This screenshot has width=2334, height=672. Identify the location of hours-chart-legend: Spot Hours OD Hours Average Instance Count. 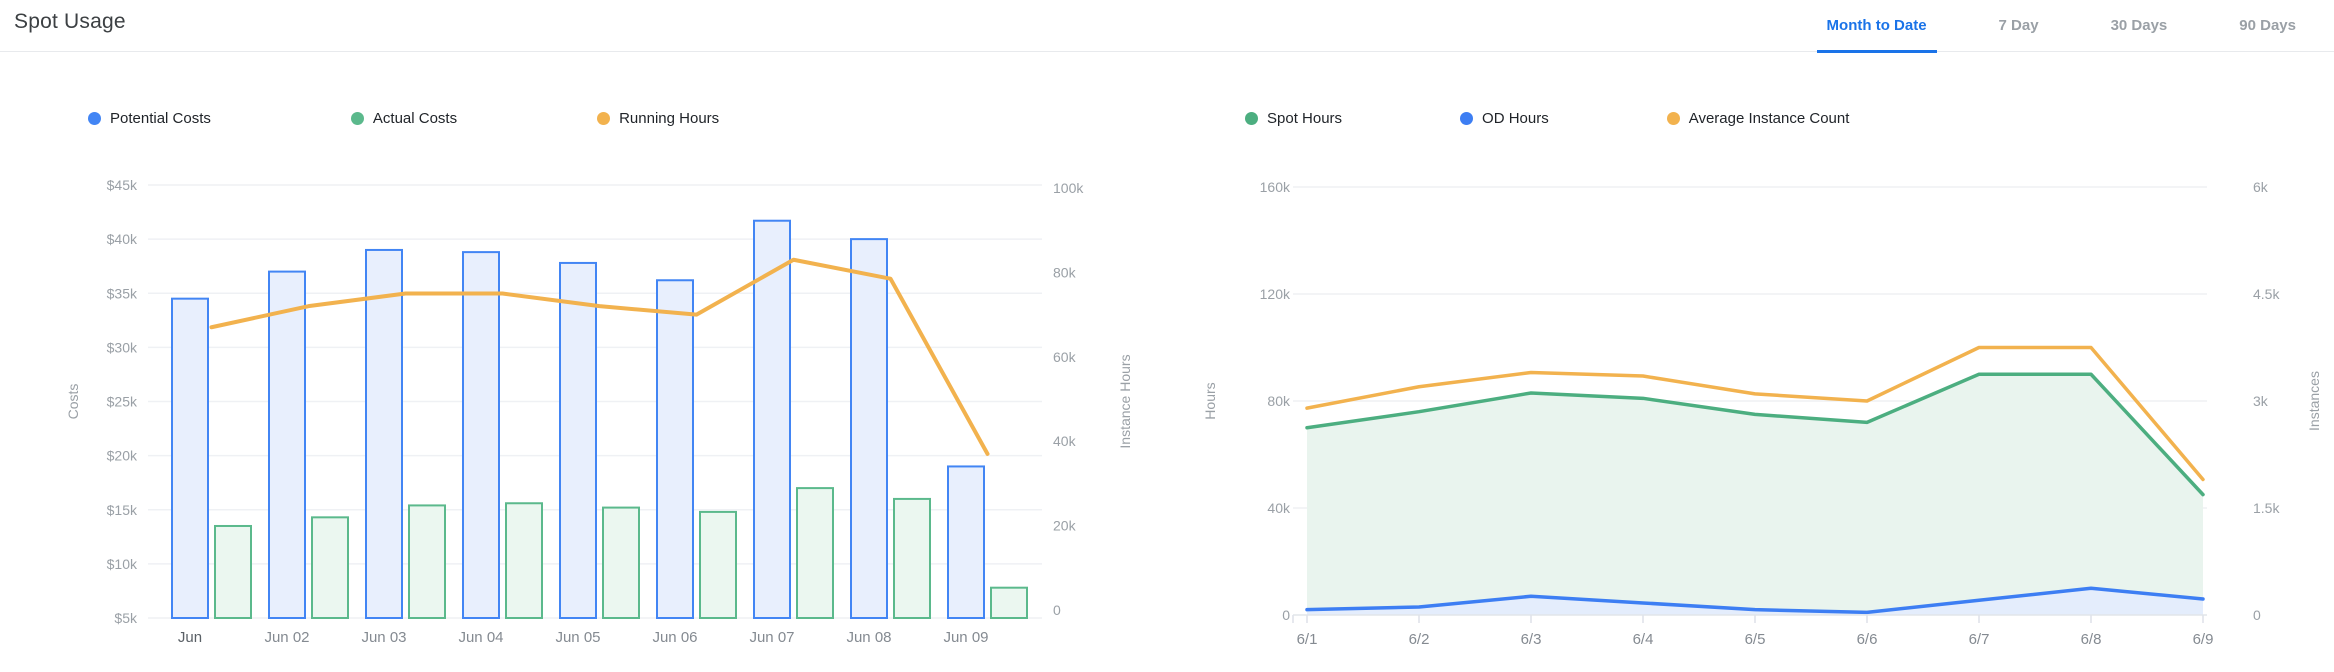
(1547, 118).